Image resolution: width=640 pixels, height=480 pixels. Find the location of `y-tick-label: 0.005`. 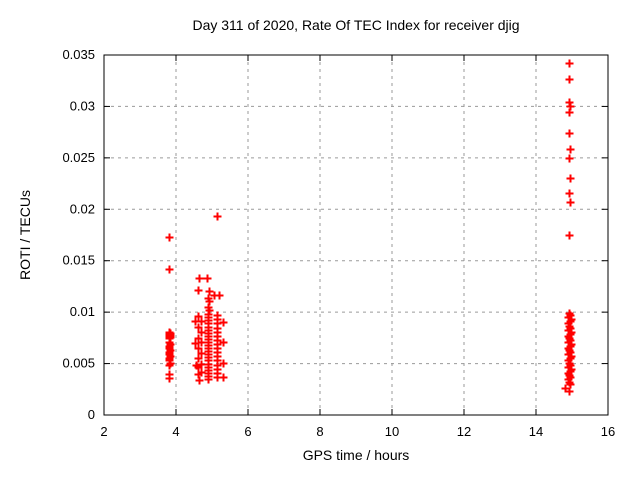

y-tick-label: 0.005 is located at coordinates (78, 363).